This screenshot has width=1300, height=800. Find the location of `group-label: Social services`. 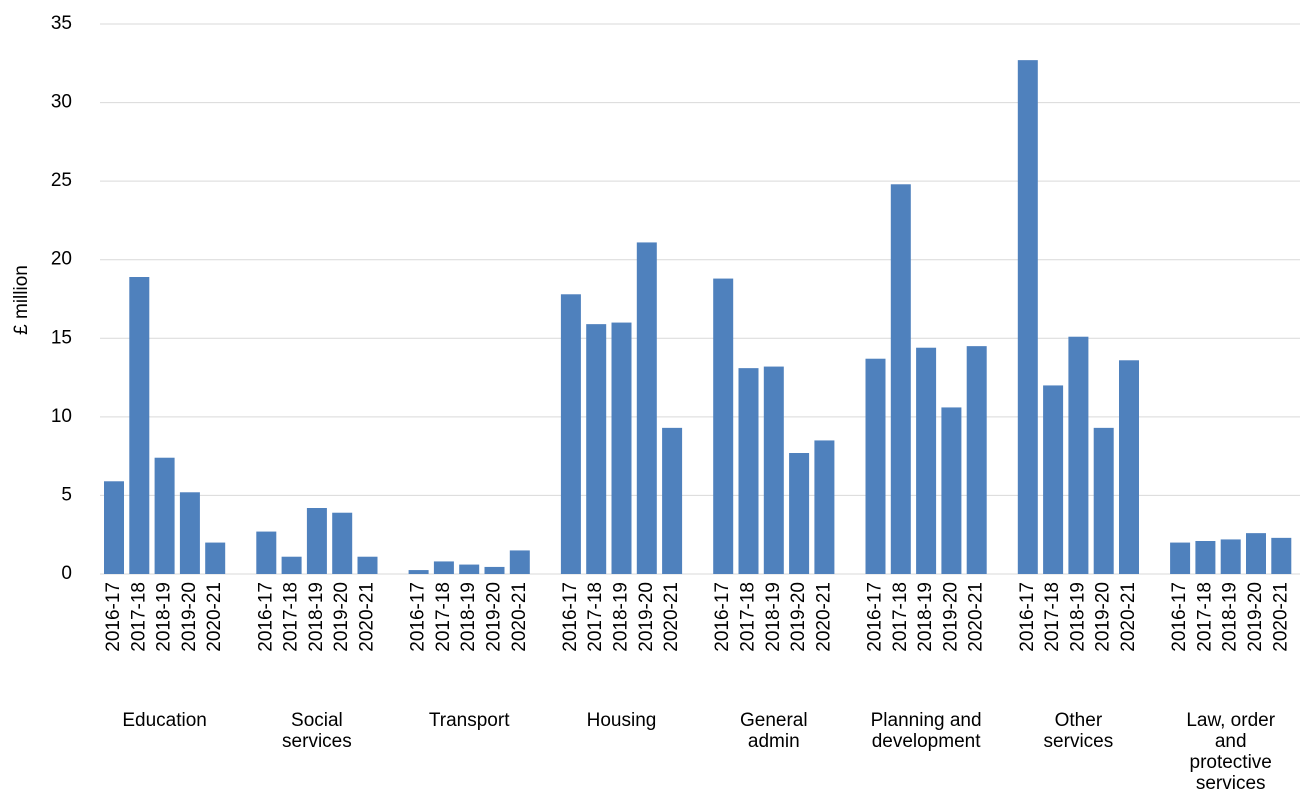

group-label: Social services is located at coordinates (317, 731).